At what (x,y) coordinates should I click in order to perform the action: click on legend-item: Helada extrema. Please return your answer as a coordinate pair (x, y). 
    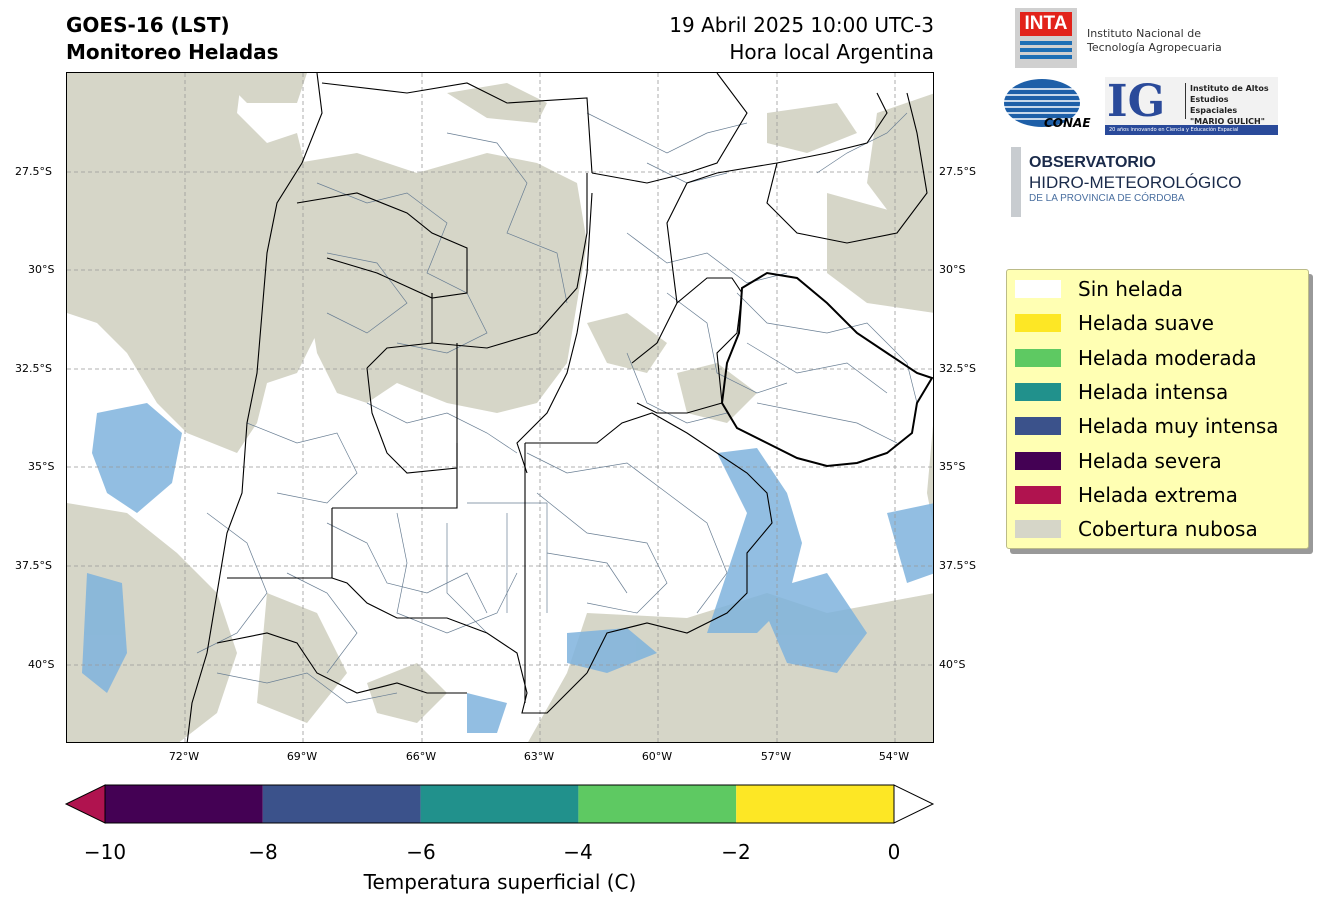
    Looking at the image, I should click on (1126, 495).